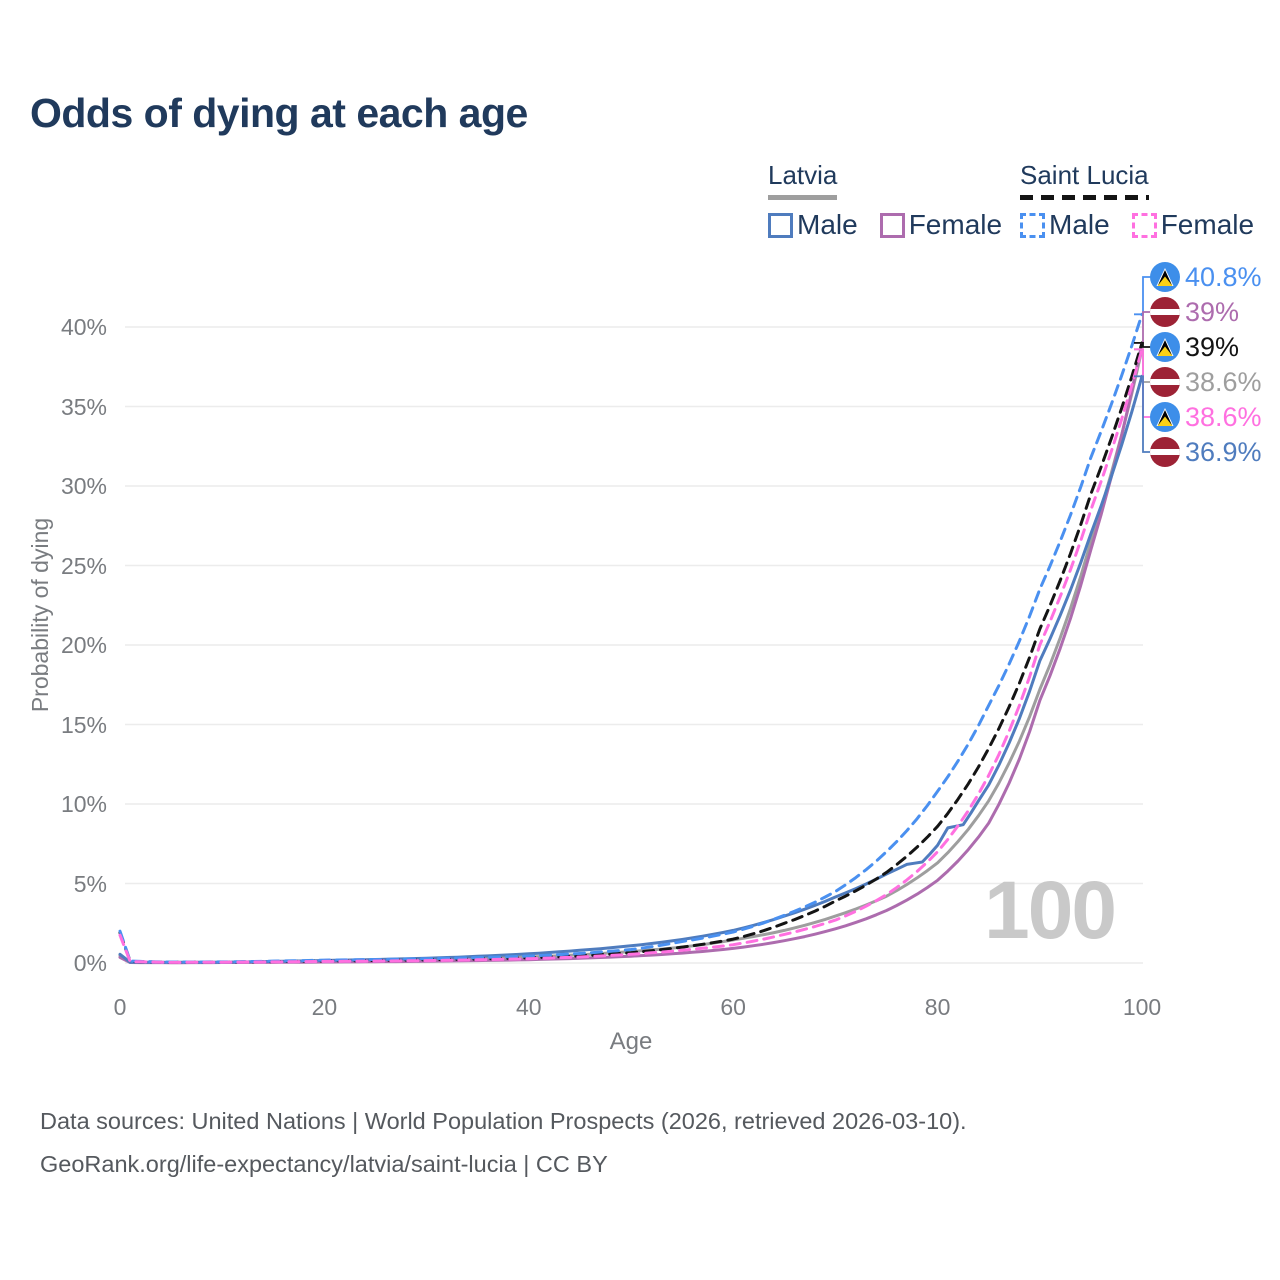 The height and width of the screenshot is (1280, 1280). What do you see at coordinates (1144, 225) in the screenshot?
I see `legend-swatch-saint-lucia-female` at bounding box center [1144, 225].